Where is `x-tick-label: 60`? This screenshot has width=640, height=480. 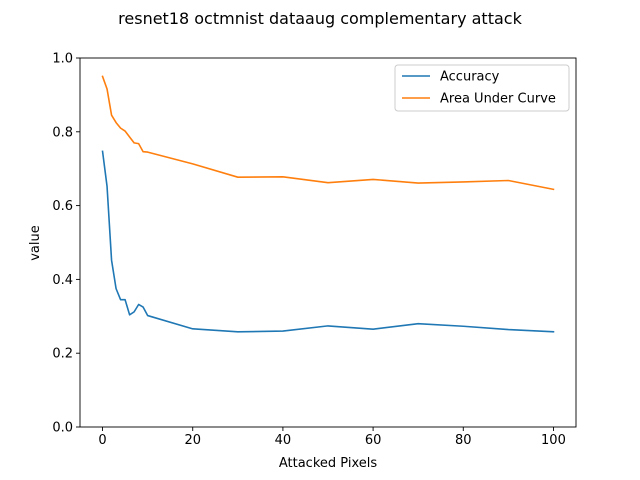 x-tick-label: 60 is located at coordinates (373, 440).